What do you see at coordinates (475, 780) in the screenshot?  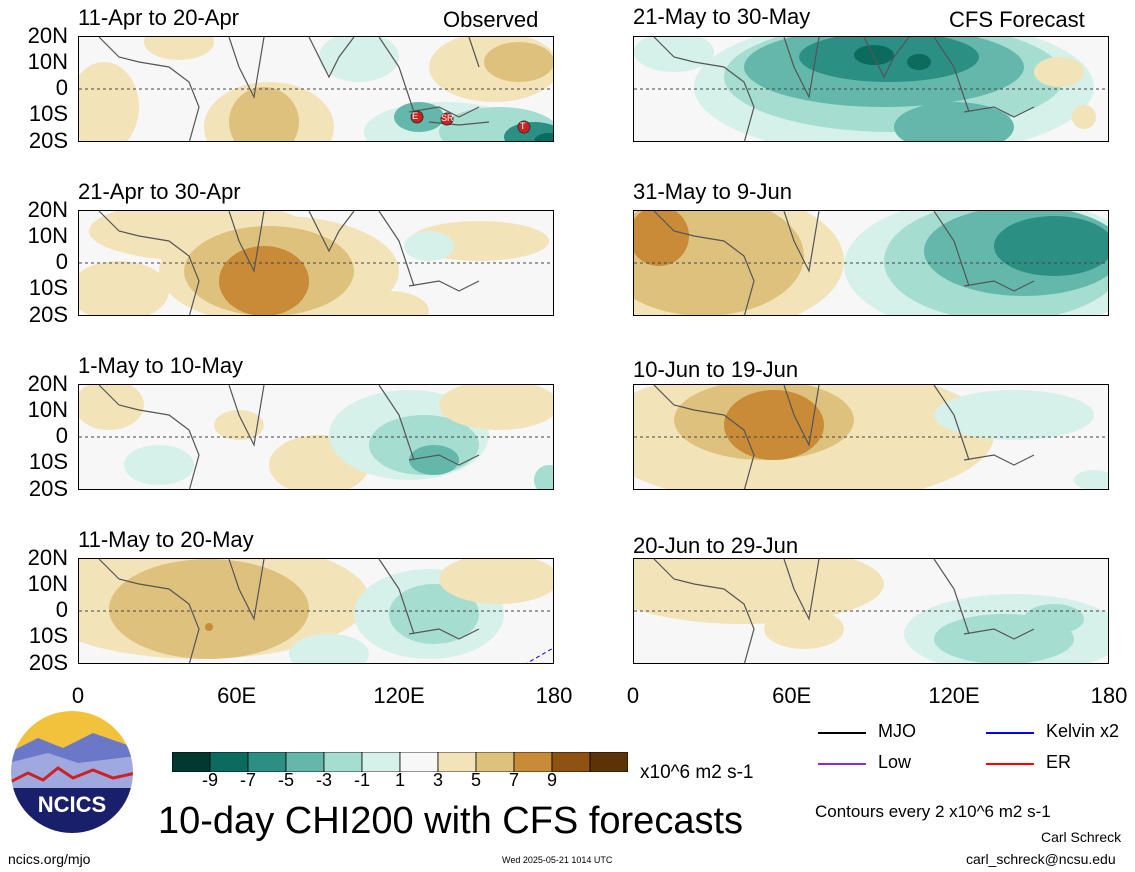 I see `colorbar-tick-label: 5` at bounding box center [475, 780].